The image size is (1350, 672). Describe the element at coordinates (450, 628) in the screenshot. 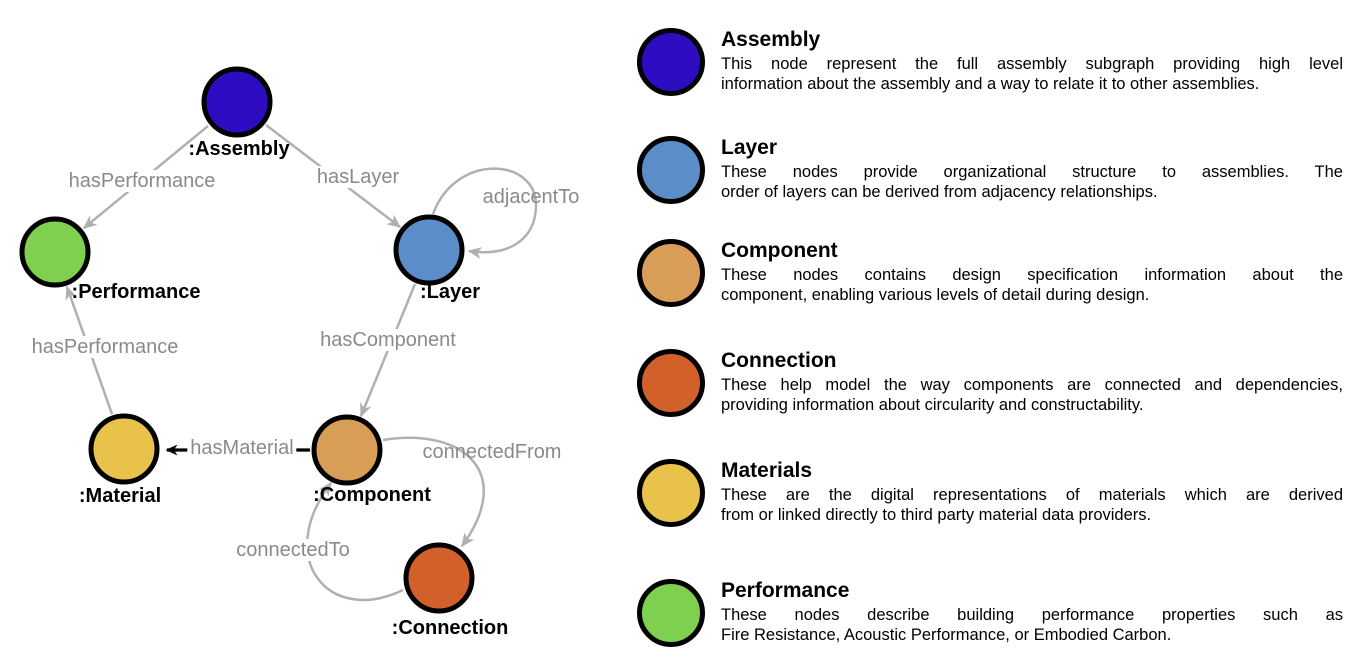

I see `node-label-connection: :Connection` at that location.